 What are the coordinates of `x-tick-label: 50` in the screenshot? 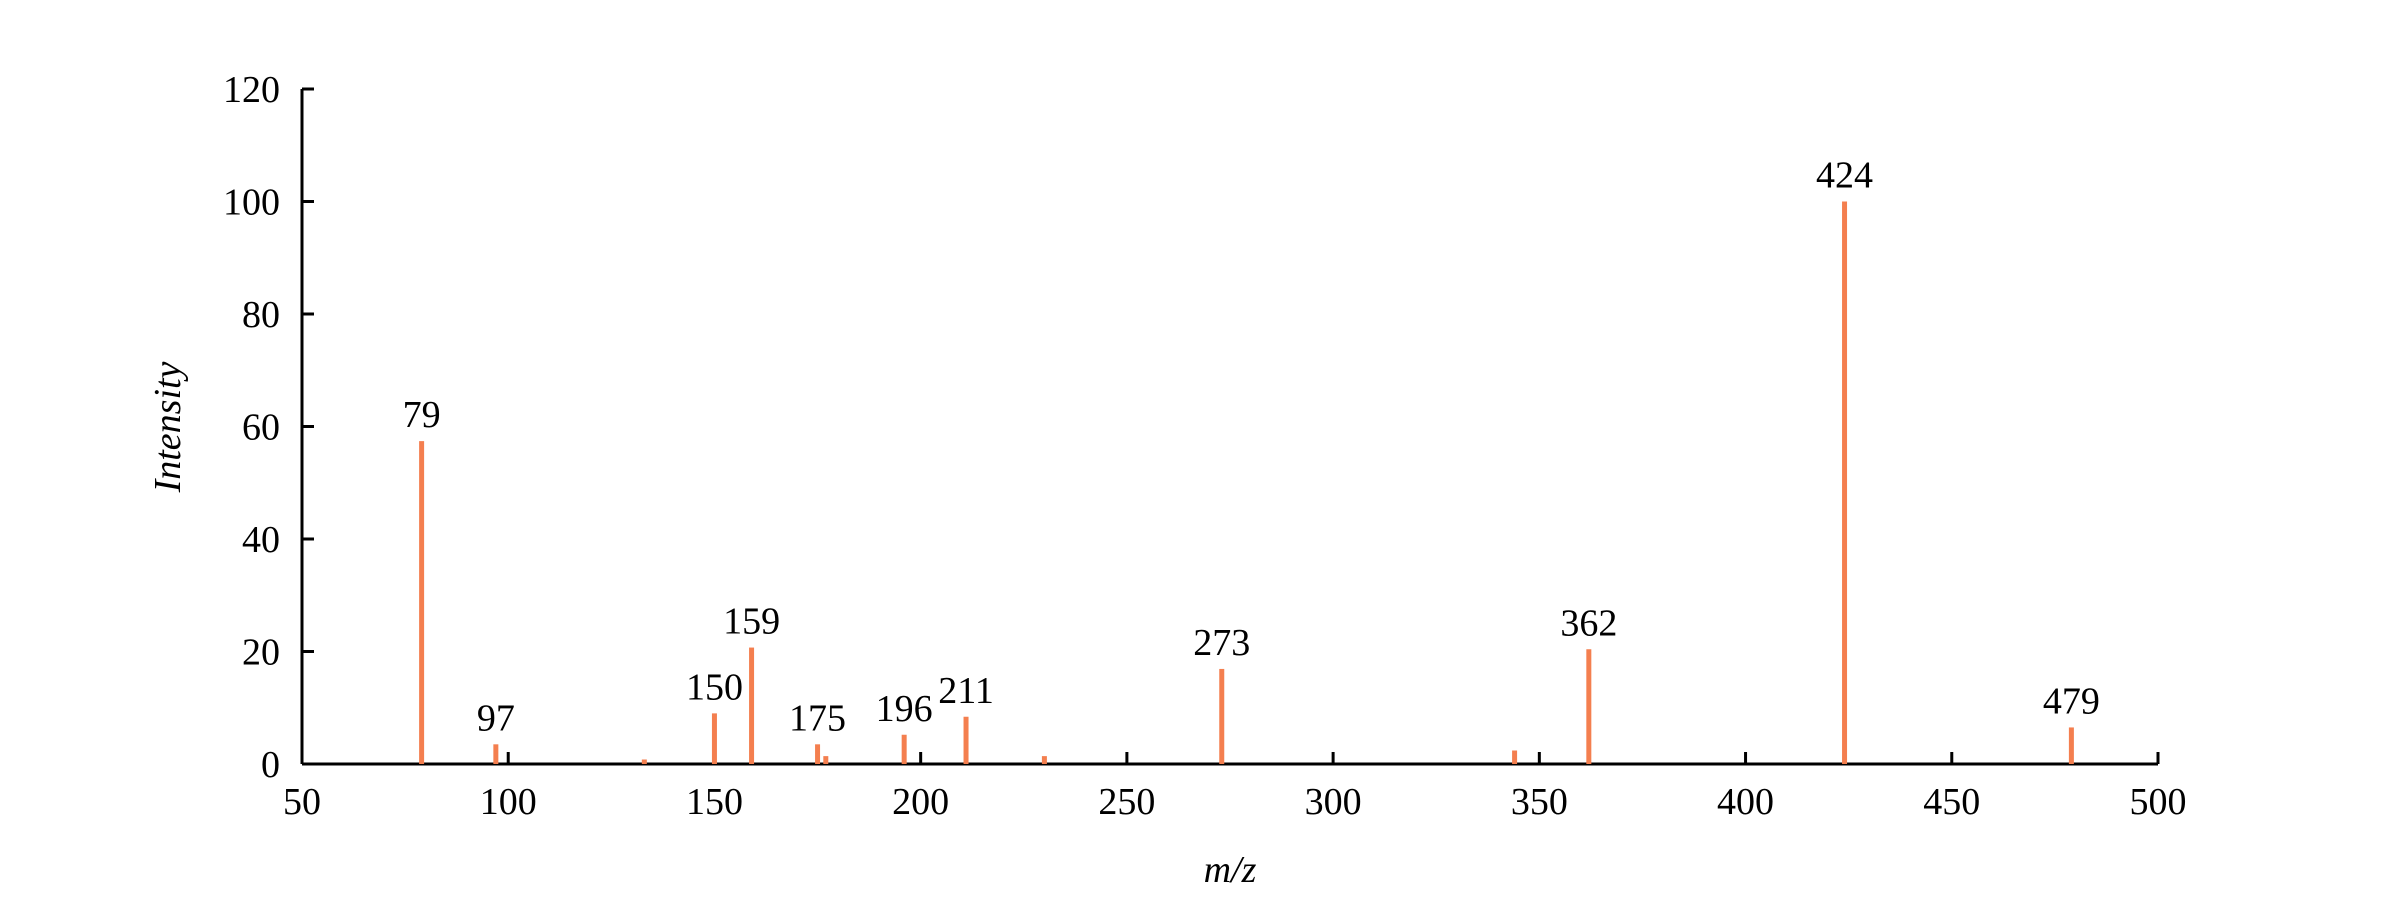 It's located at (302, 802).